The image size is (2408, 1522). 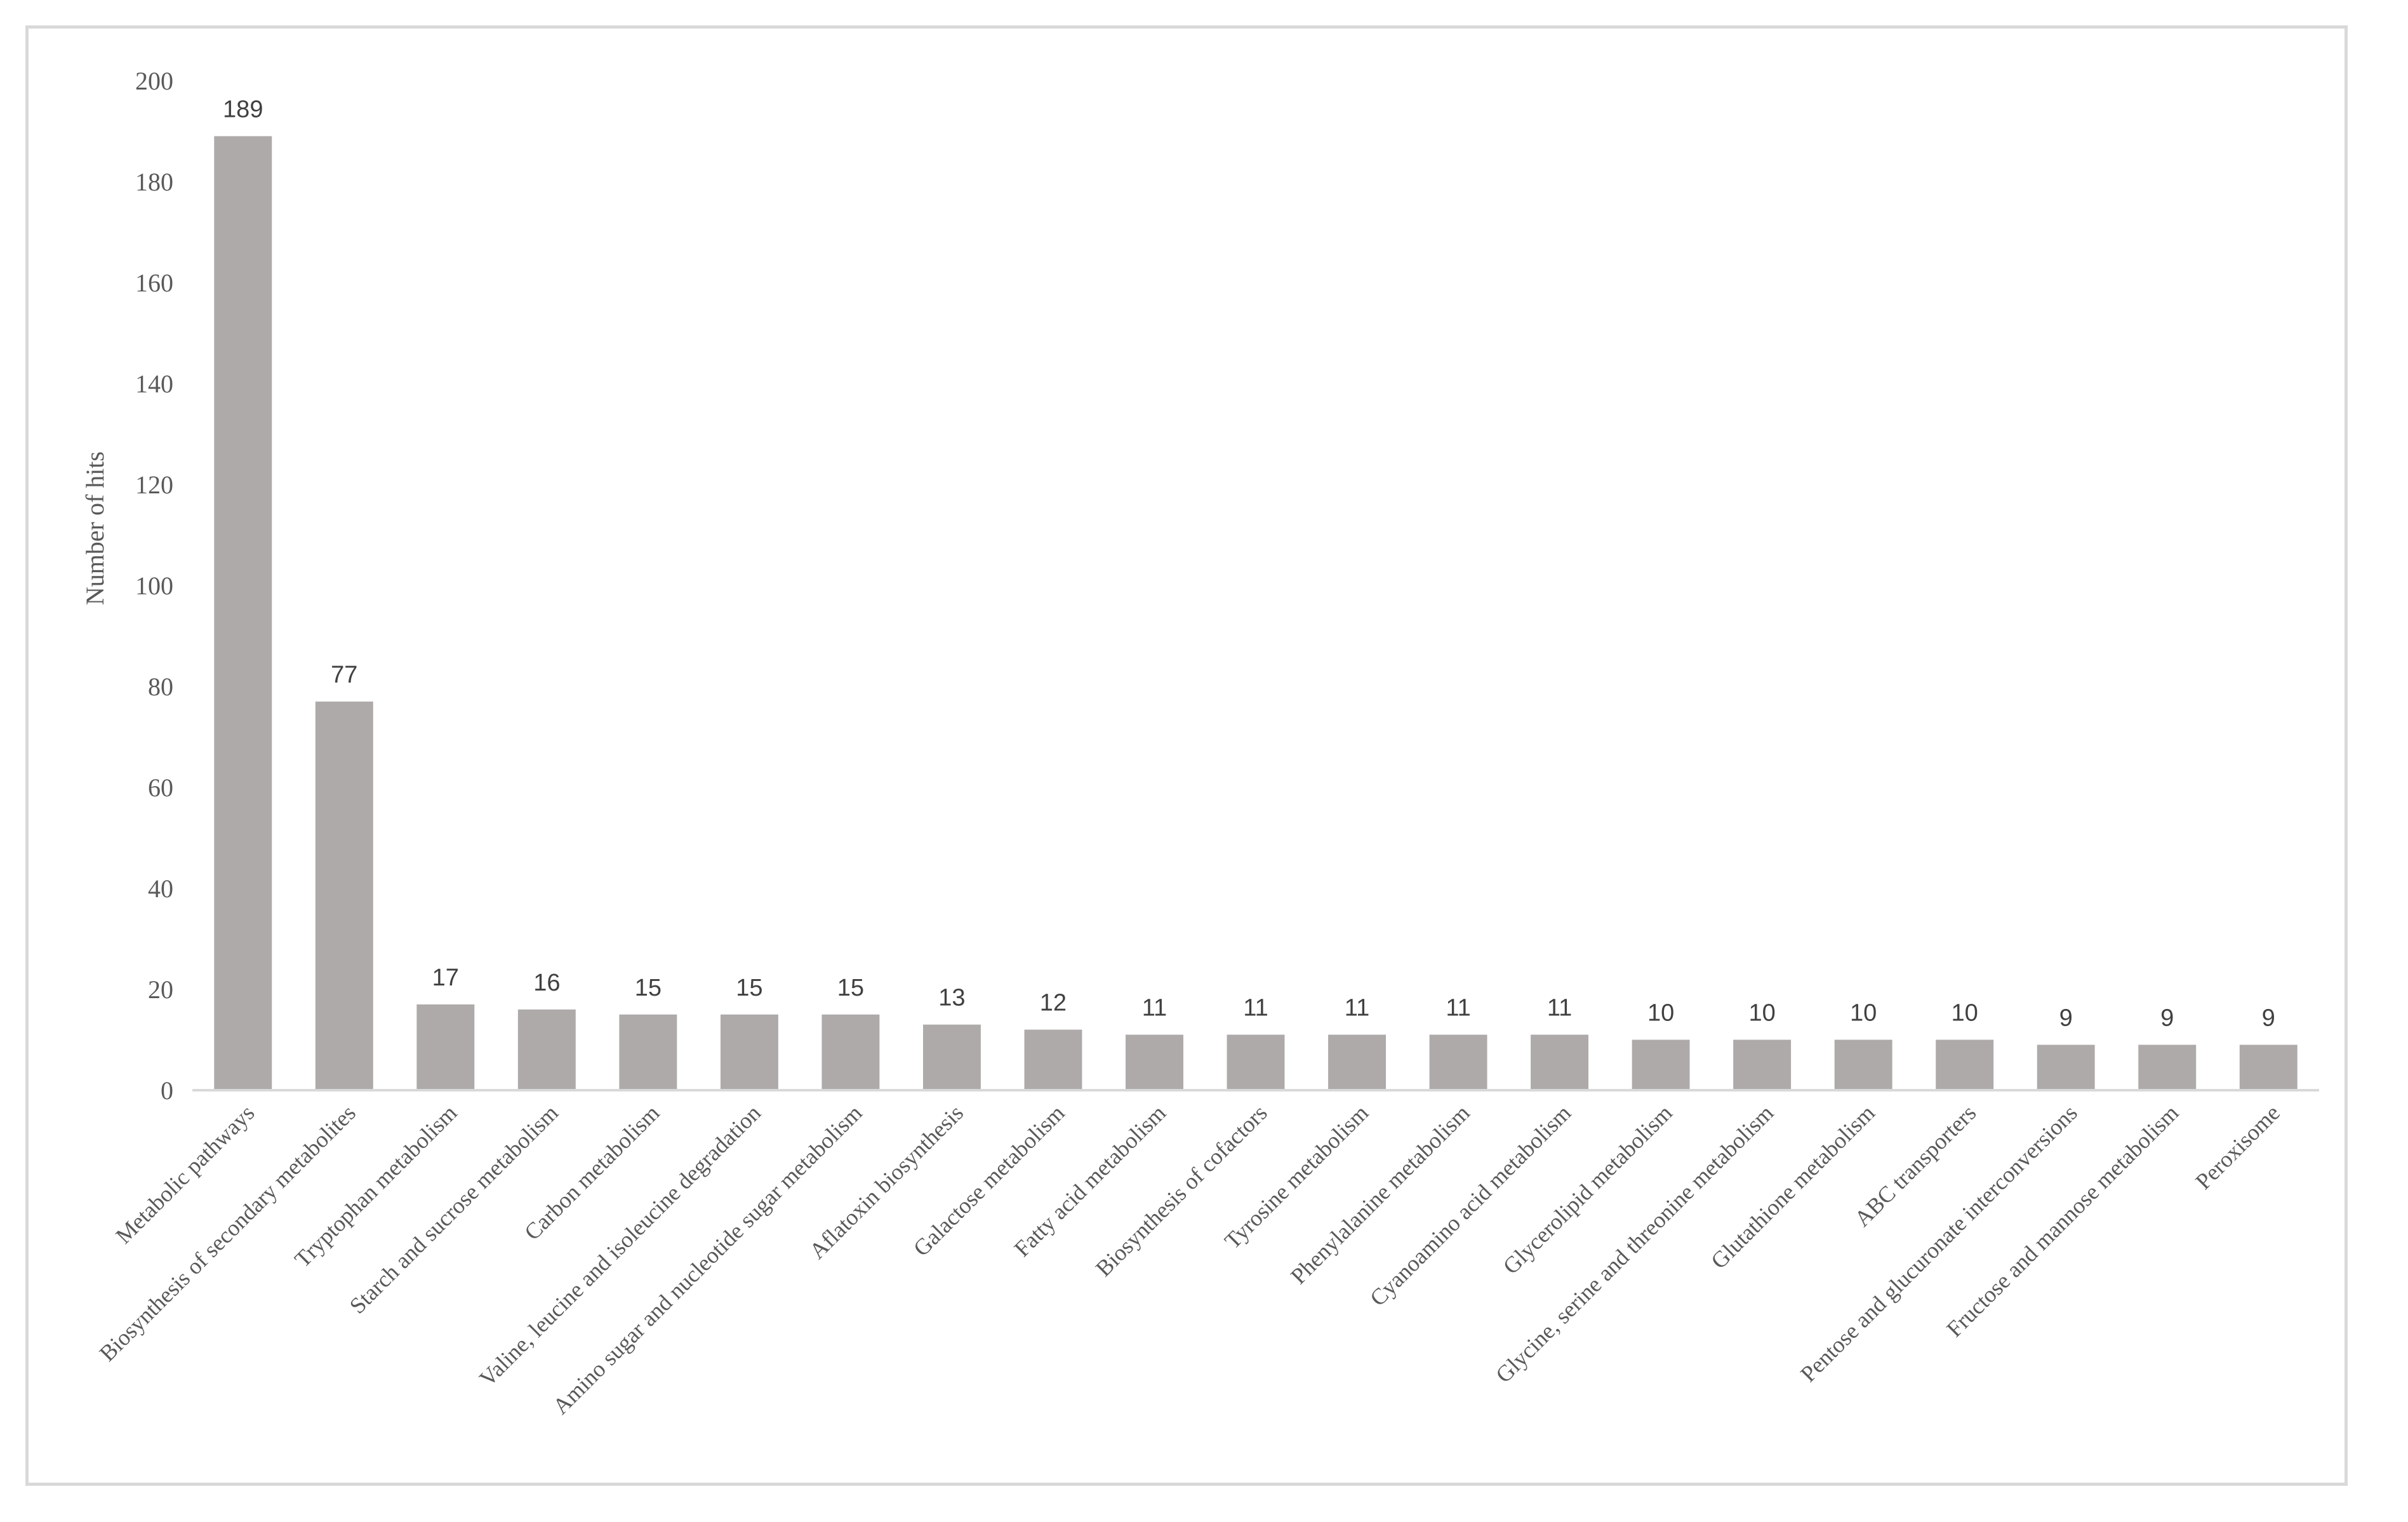 I want to click on category-label: Cyanoamino acid metabolism, so click(x=1470, y=1205).